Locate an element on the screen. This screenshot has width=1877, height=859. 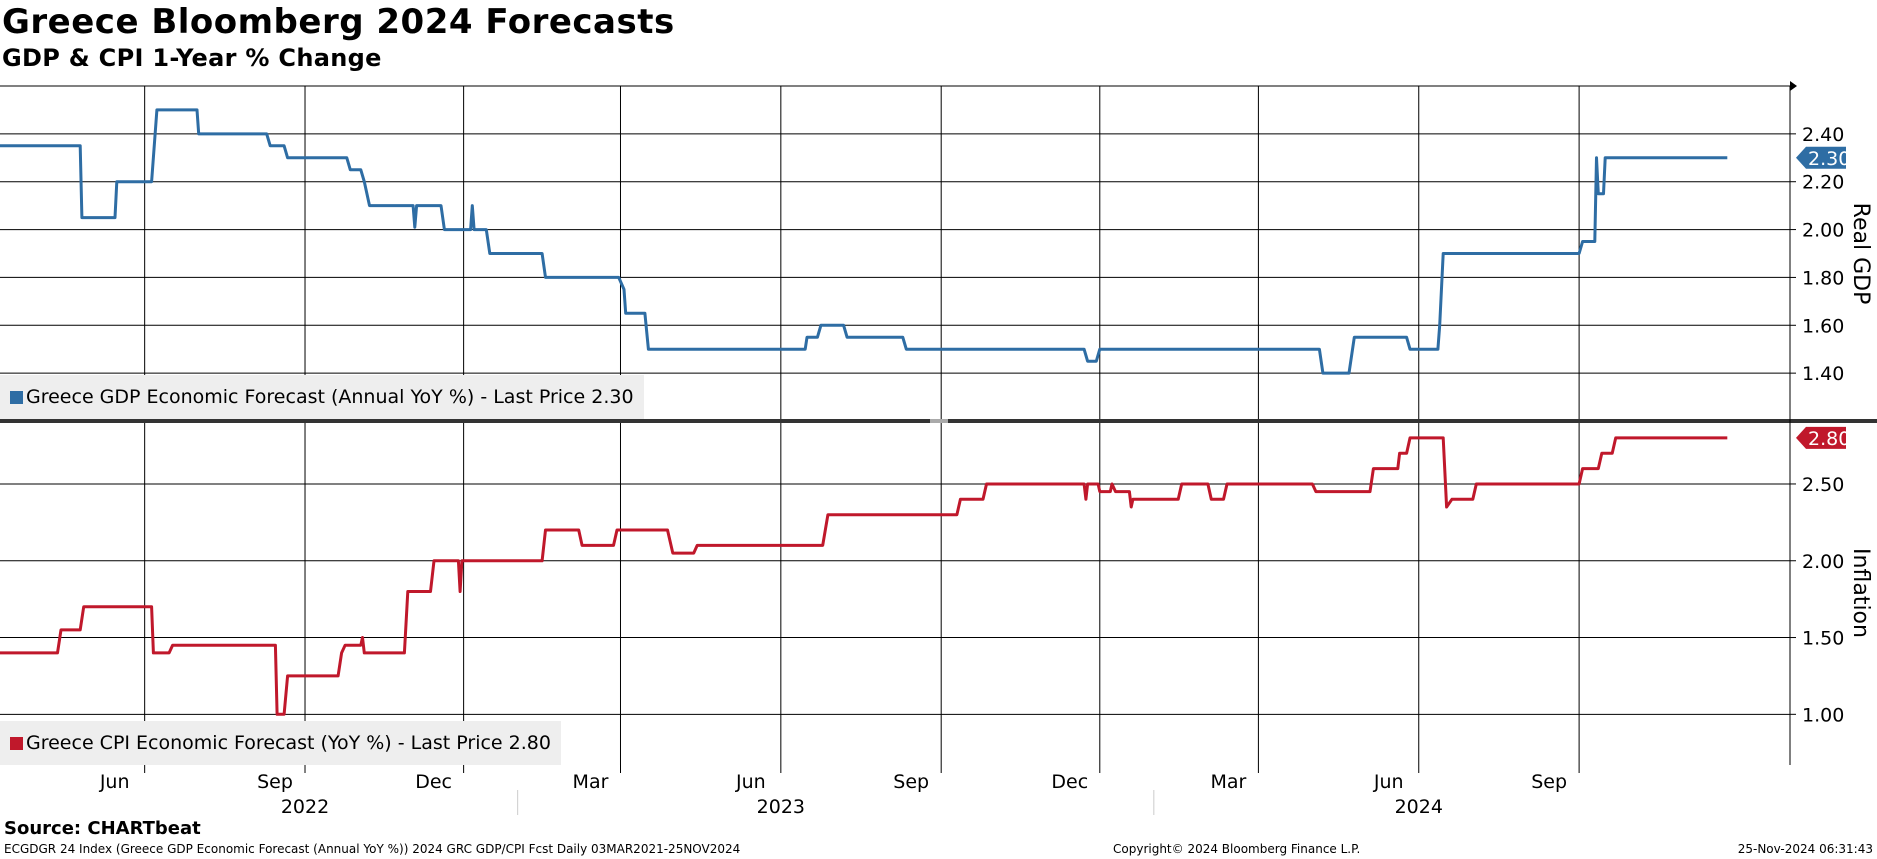
year-label-1: 2023 is located at coordinates (781, 807).